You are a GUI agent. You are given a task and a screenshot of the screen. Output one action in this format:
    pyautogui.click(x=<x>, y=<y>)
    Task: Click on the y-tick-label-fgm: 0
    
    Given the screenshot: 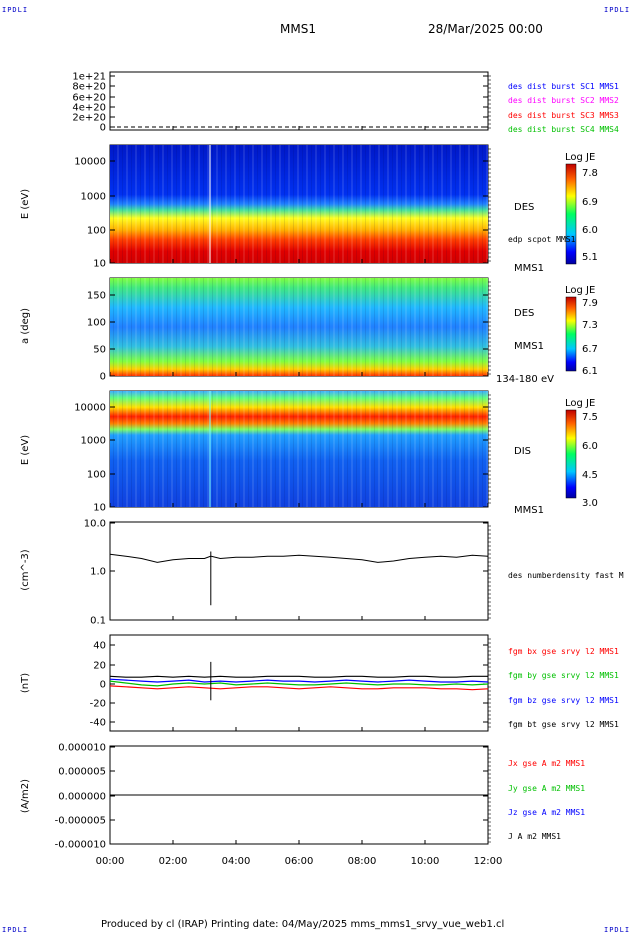 What is the action you would take?
    pyautogui.click(x=103, y=685)
    